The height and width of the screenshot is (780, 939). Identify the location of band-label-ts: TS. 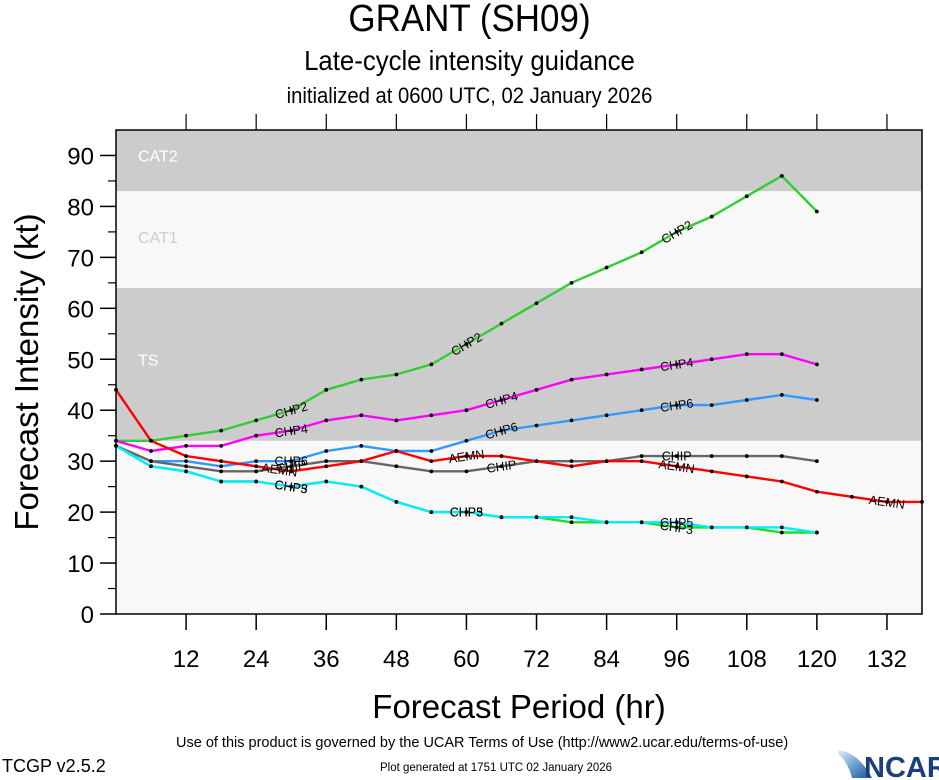
(148, 360).